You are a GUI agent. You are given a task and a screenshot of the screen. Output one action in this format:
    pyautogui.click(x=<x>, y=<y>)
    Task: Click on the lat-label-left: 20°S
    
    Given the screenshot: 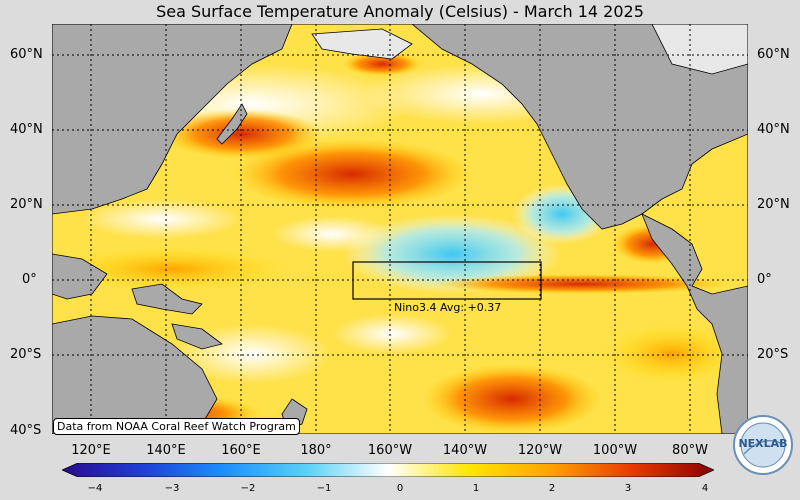 What is the action you would take?
    pyautogui.click(x=26, y=354)
    